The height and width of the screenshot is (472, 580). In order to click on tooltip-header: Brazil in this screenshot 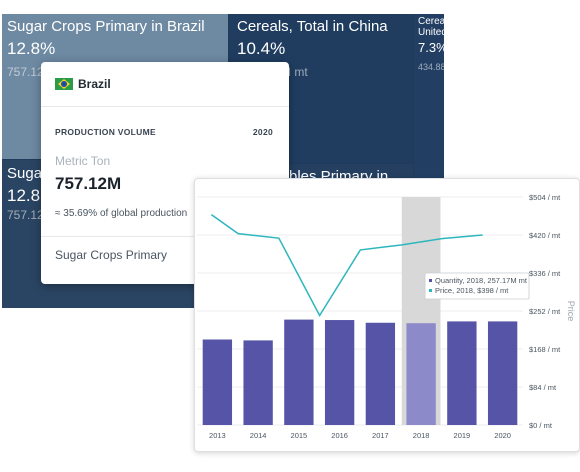, I will do `click(165, 84)`.